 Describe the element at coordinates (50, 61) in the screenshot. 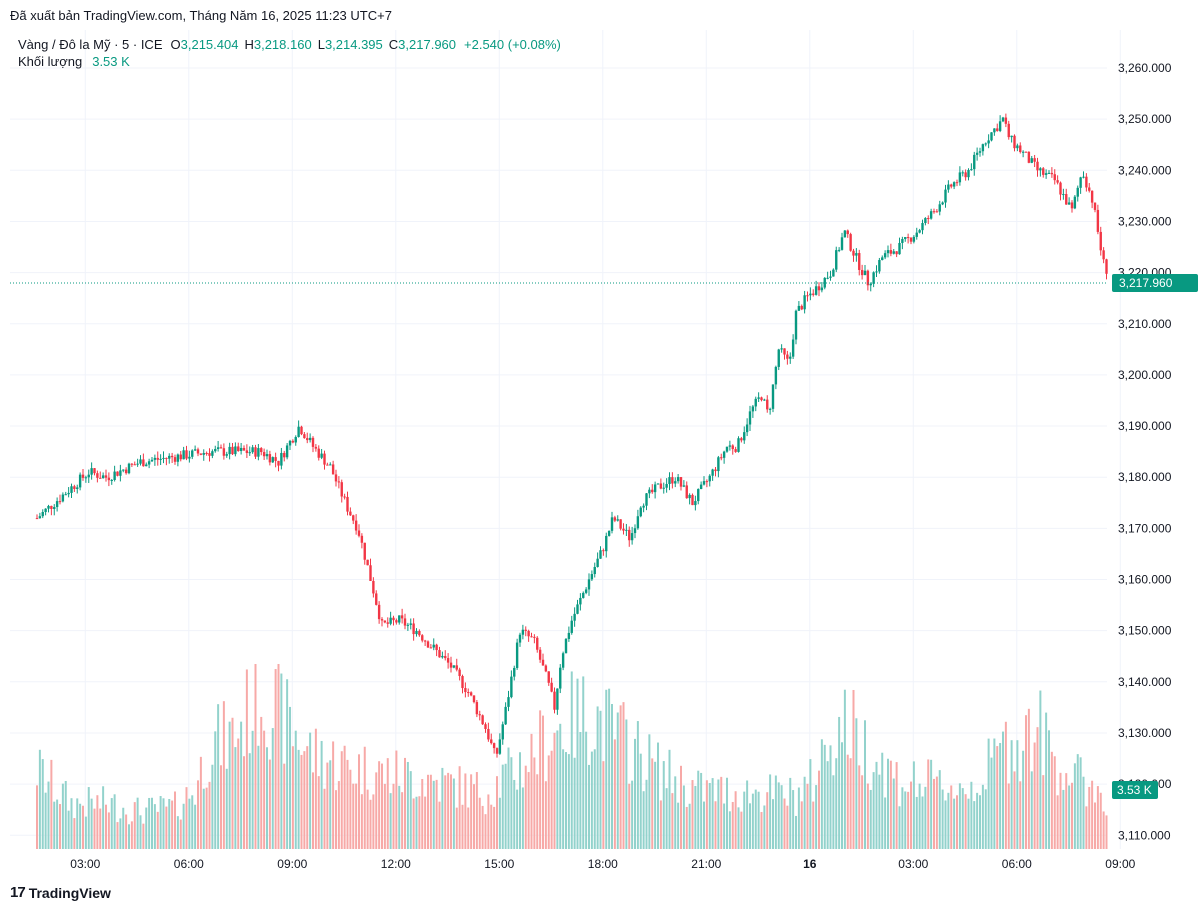

I see `volume-label: Khối lượng` at that location.